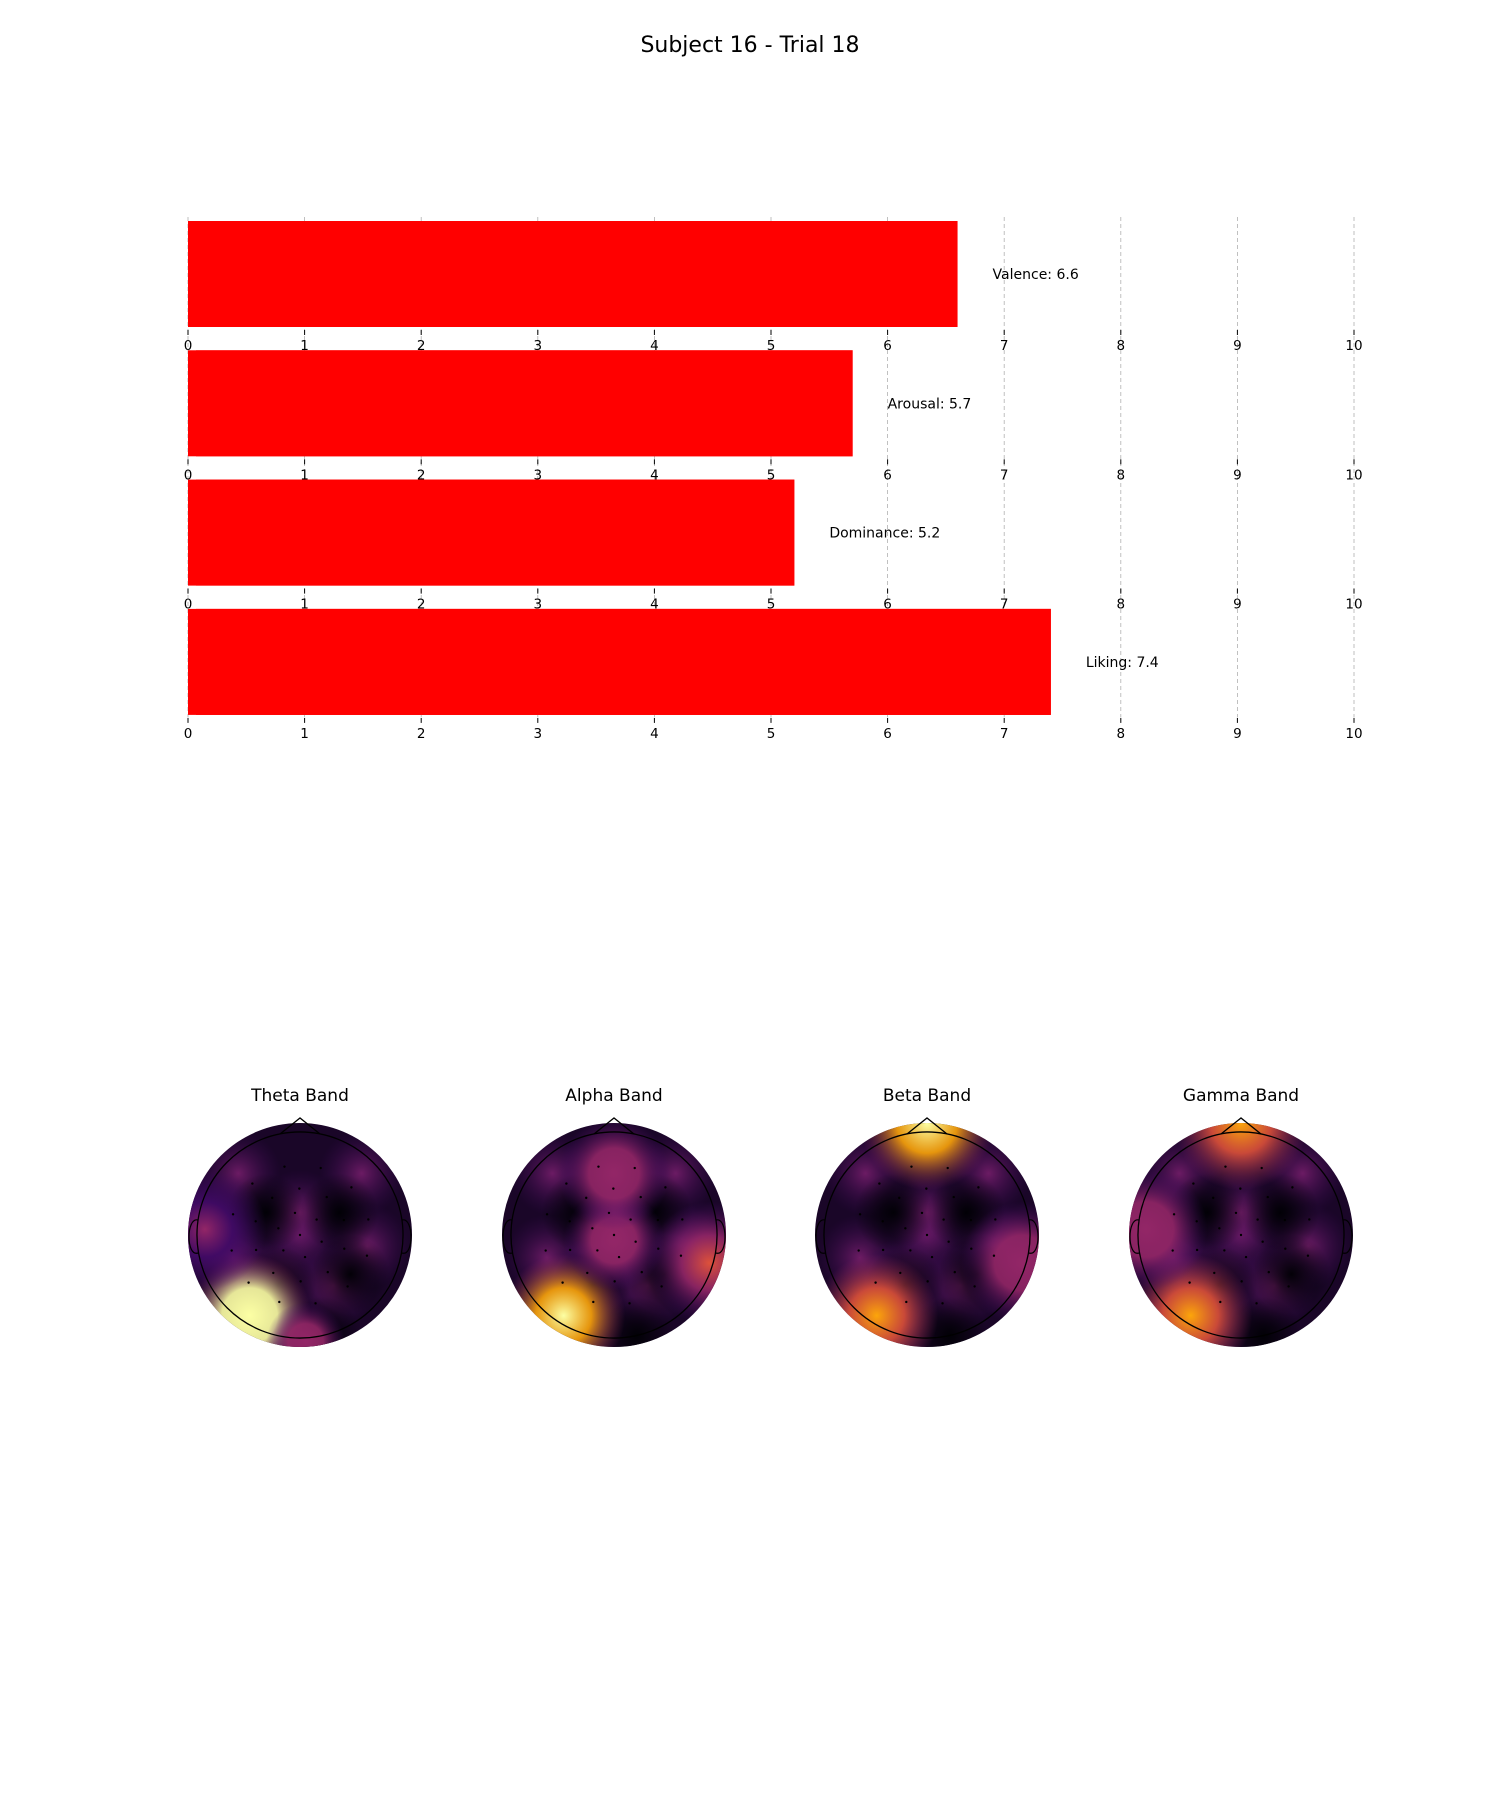  Describe the element at coordinates (573, 274) in the screenshot. I see `bar-valence` at that location.